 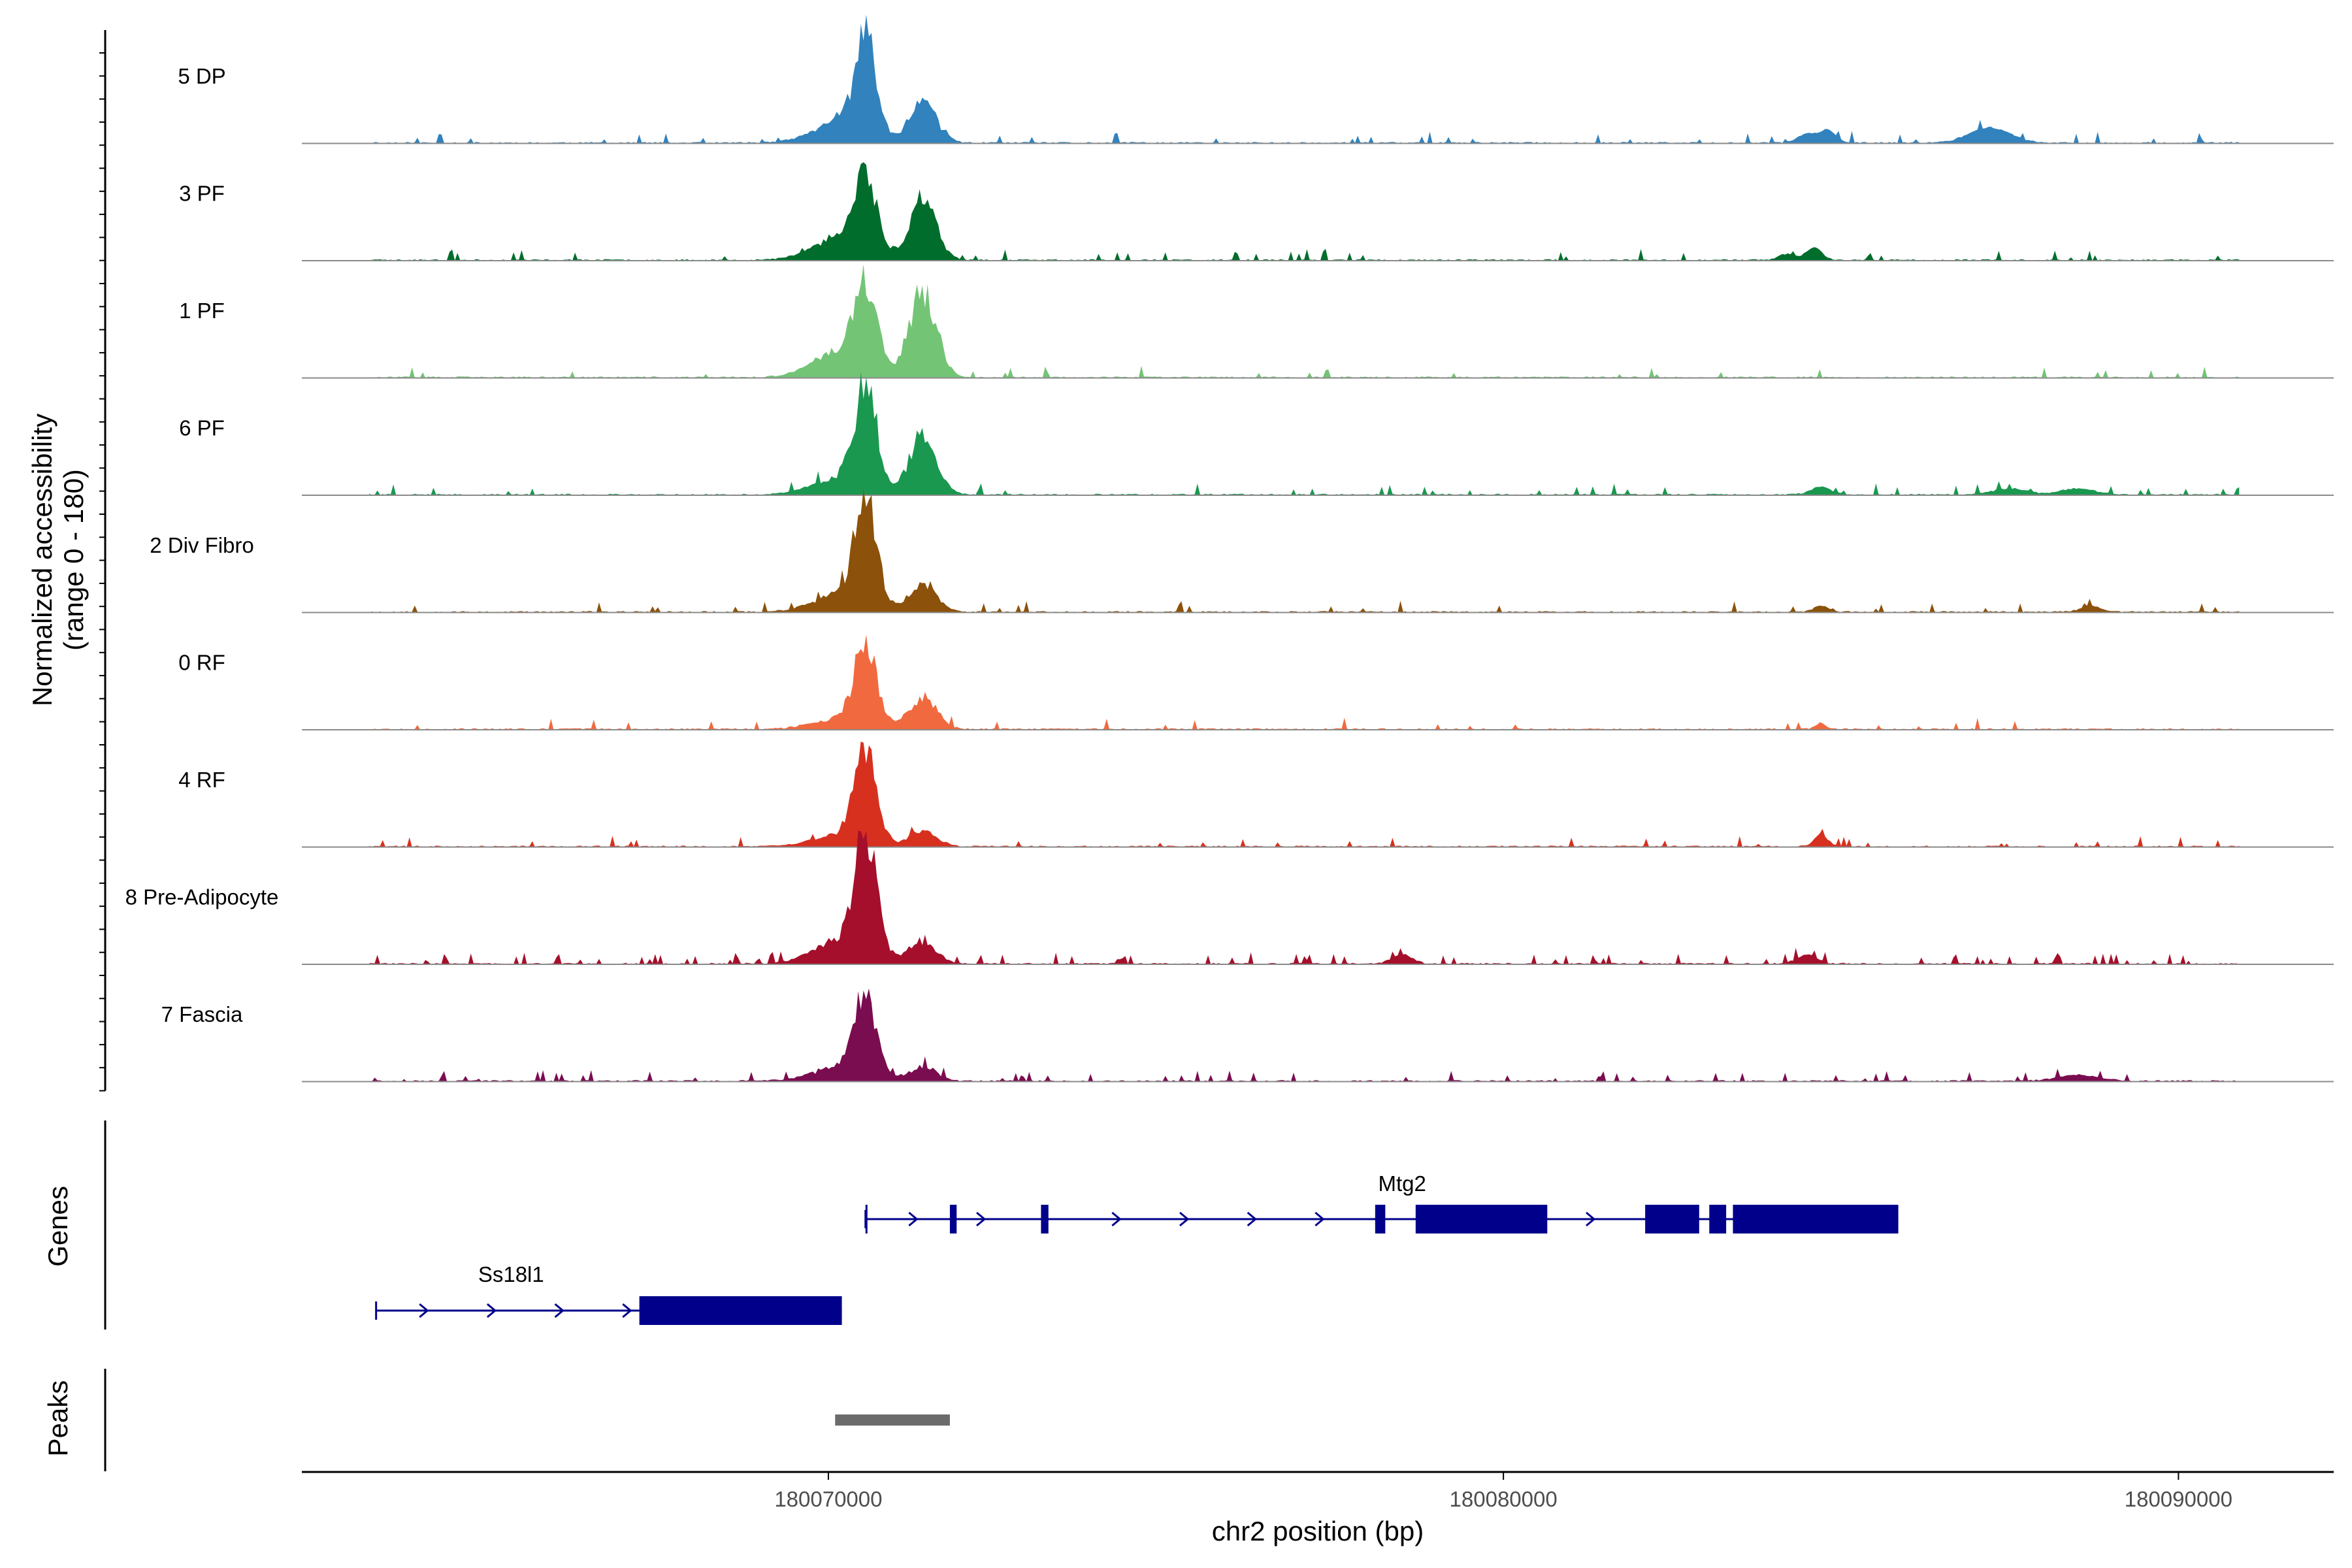 I want to click on left-axes, so click(x=102, y=750).